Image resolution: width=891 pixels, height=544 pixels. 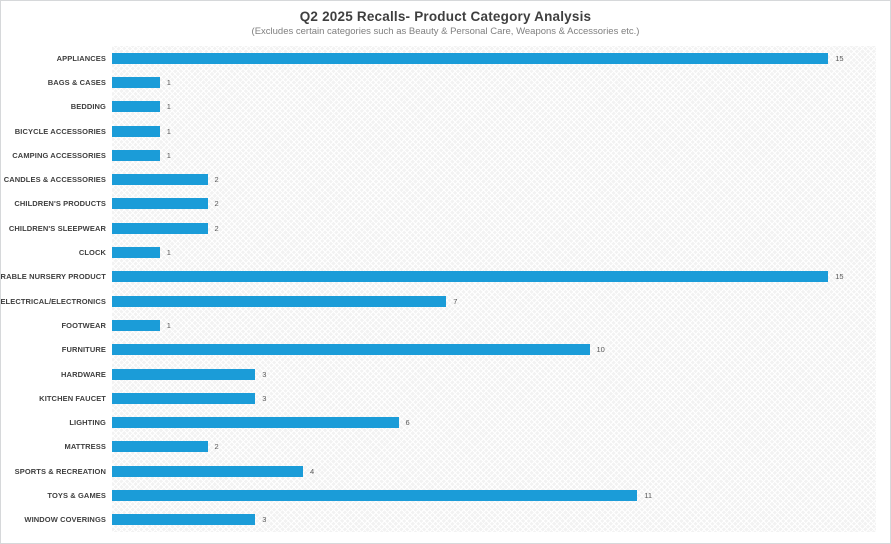 I want to click on axis-label-row: WINDOW COVERINGS, so click(x=56, y=520).